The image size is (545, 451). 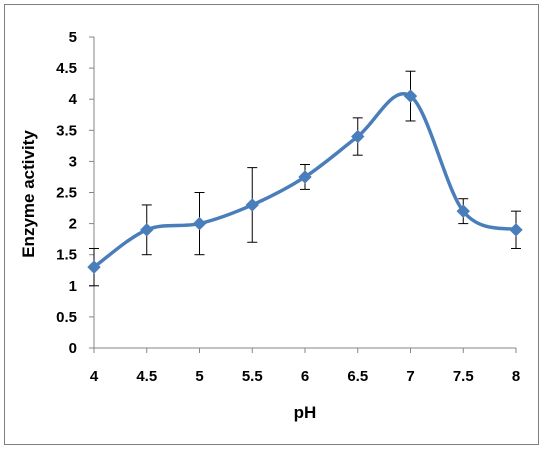 I want to click on x-tick-label: 4.5, so click(x=146, y=376).